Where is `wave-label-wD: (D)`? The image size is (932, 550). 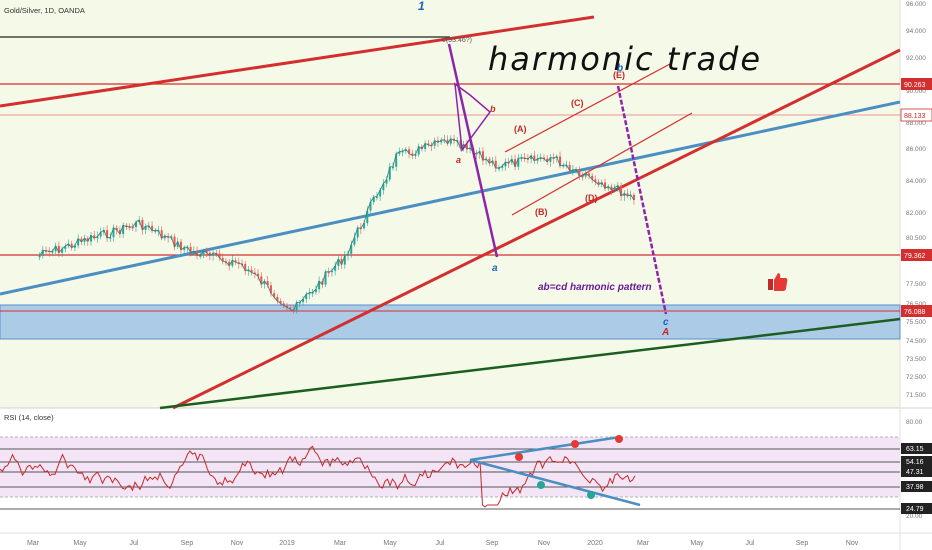
wave-label-wD: (D) is located at coordinates (591, 198).